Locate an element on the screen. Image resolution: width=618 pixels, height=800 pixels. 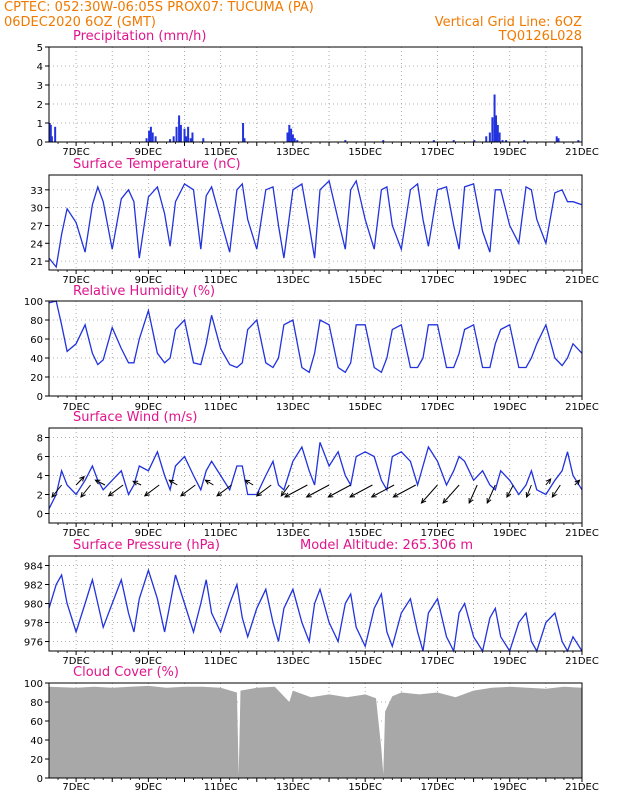
header-model-id: TQ0126L028 is located at coordinates (540, 36).